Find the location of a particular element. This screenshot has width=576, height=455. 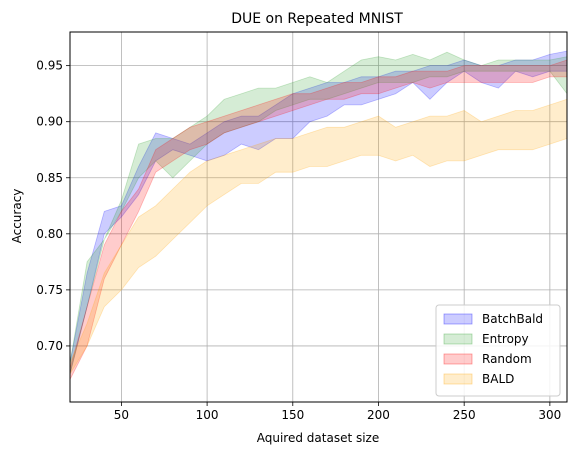

legend: BatchBald Entropy Random BALD is located at coordinates (498, 350).